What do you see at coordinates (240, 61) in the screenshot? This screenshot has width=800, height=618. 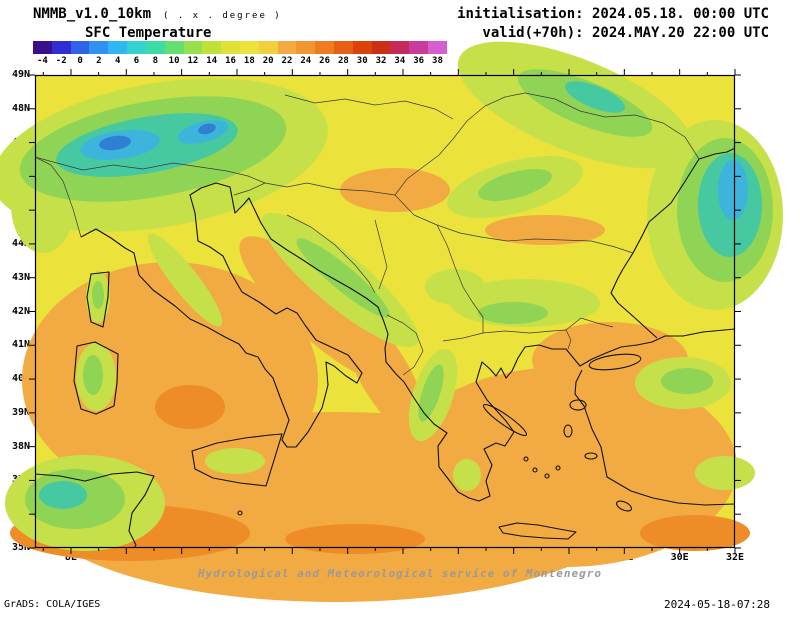 I see `colorbar-labels: -4 -2 0 2 4 6 8 10 12 14 16 18 20 22 24 26 28 30 32 34 36 38` at bounding box center [240, 61].